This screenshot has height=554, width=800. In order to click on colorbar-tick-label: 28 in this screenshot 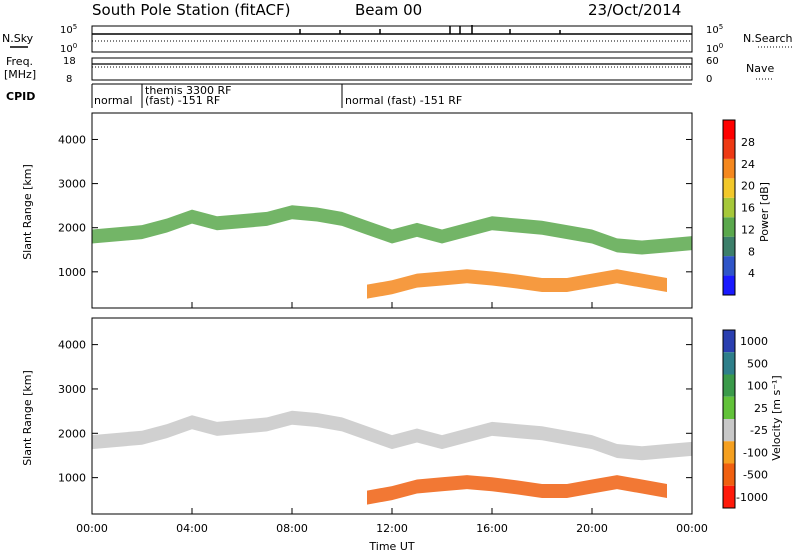, I will do `click(748, 142)`.